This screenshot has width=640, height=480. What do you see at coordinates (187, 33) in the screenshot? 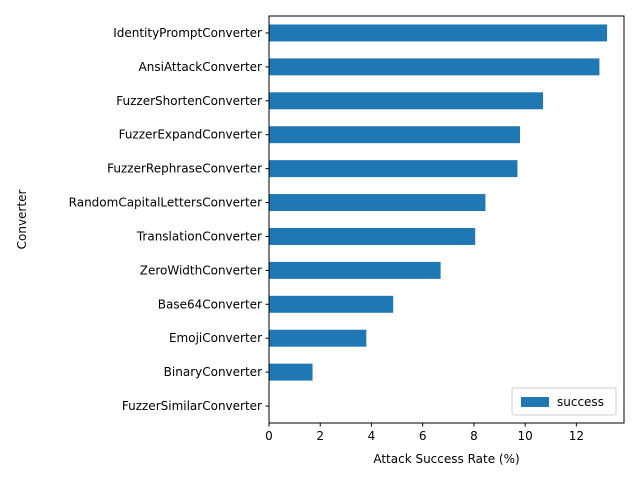
I see `y-tick-label: IdentityPromptConverter` at bounding box center [187, 33].